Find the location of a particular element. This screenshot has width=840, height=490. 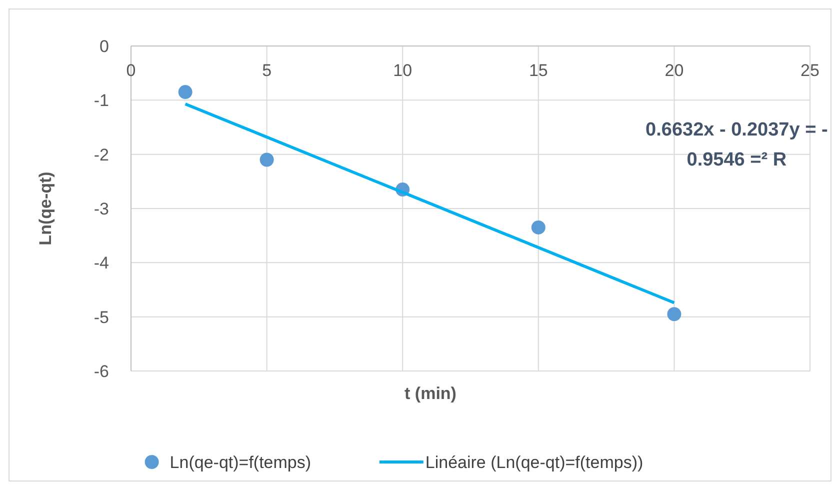

legend-label: Linéaire (Ln(qe-qt)=f(temps)) is located at coordinates (534, 462).